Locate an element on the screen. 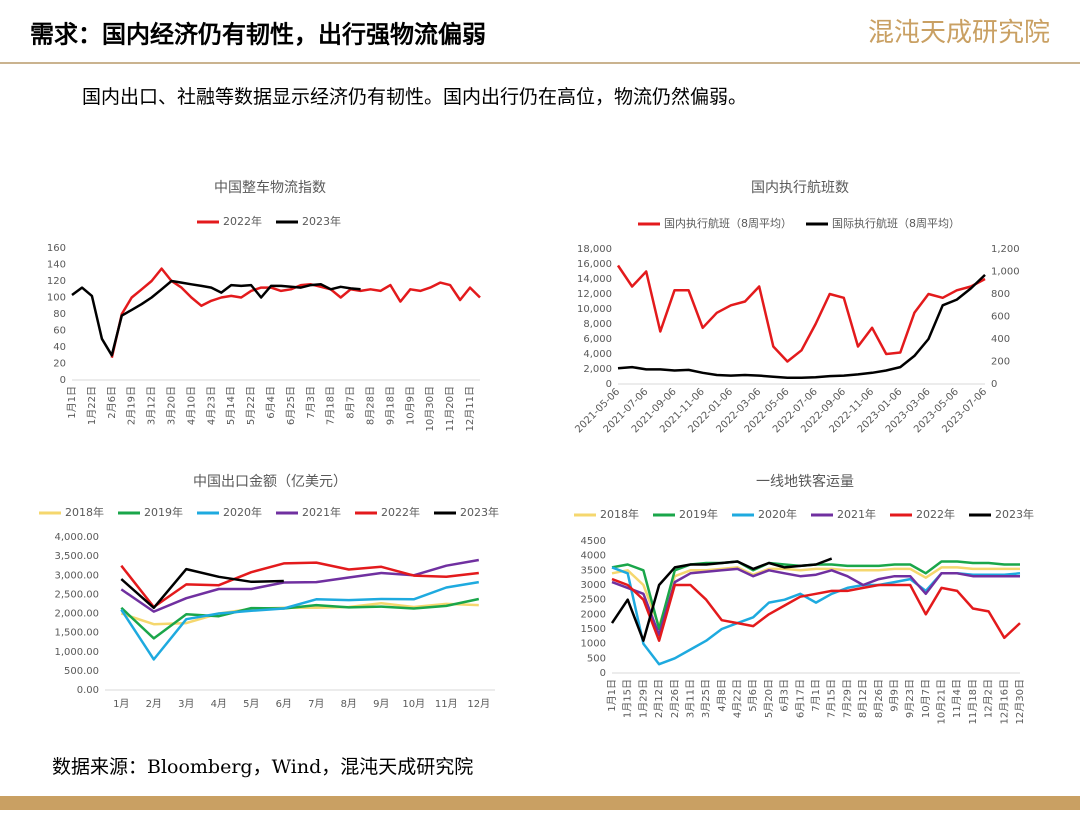  legend-label: 国内执行航班（8周平均） is located at coordinates (728, 223).